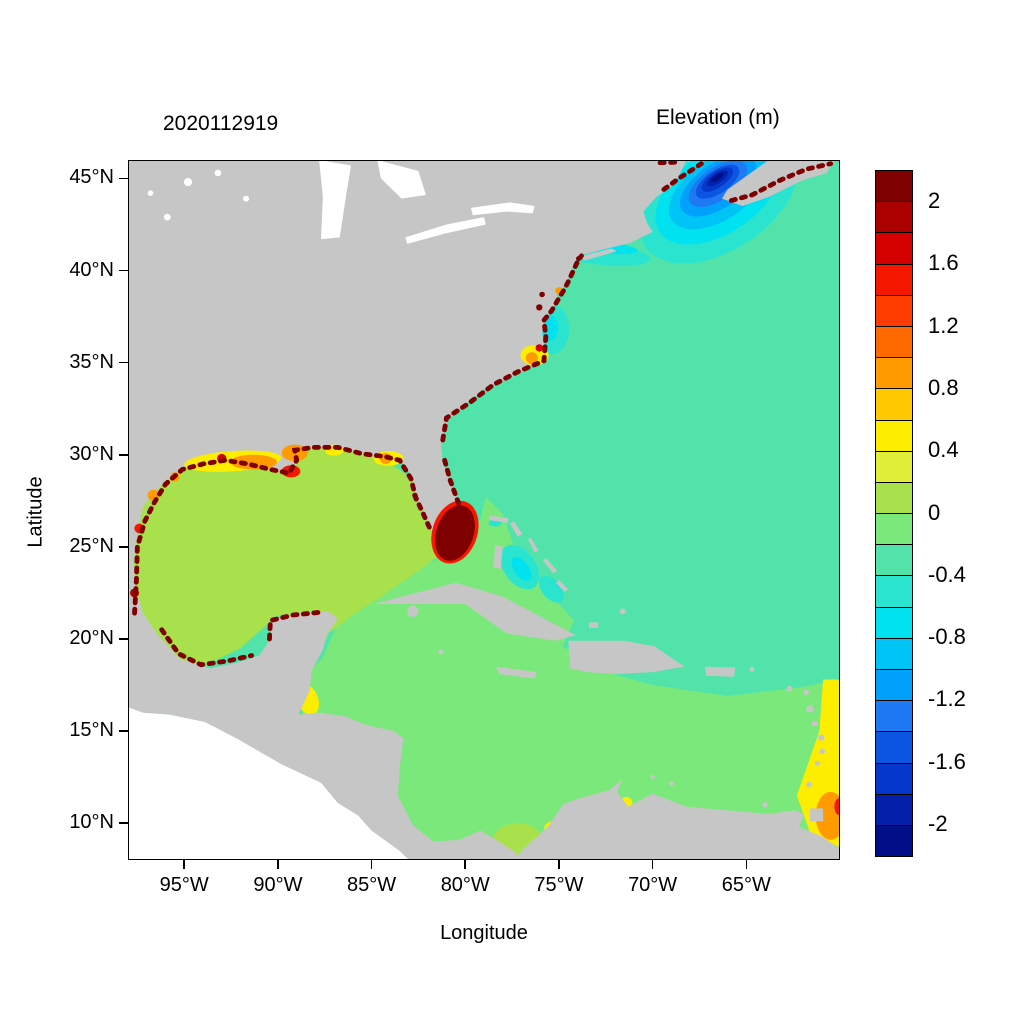 The width and height of the screenshot is (1024, 1024). Describe the element at coordinates (269, 783) in the screenshot. I see `pacific-no-data-region` at that location.